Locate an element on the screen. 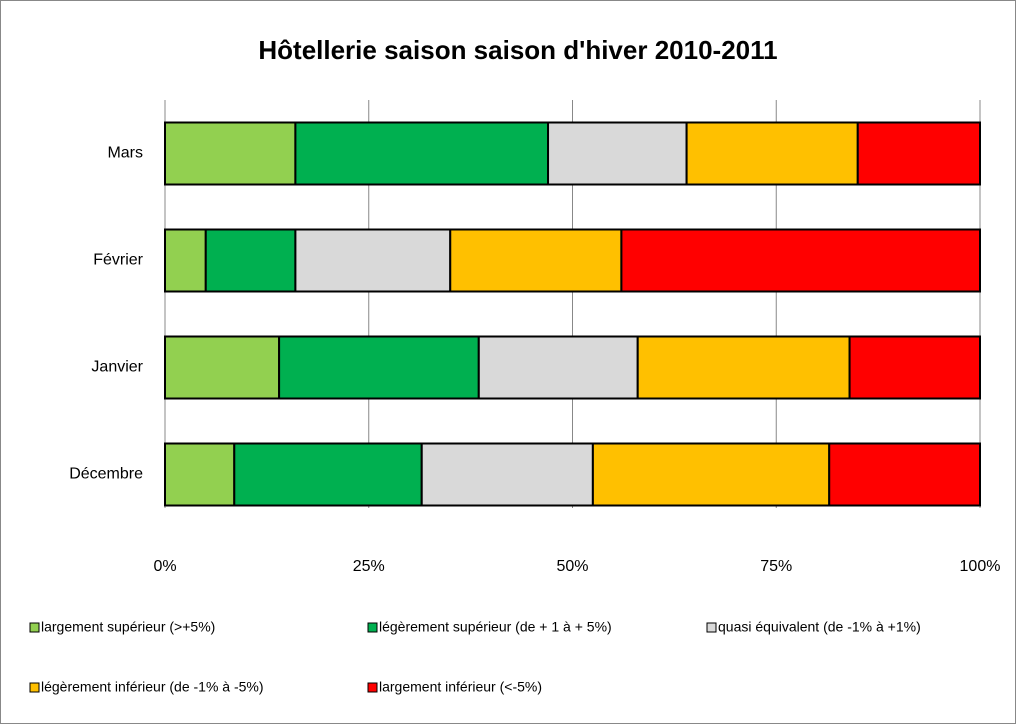  x-tick-label: 50% is located at coordinates (572, 566).